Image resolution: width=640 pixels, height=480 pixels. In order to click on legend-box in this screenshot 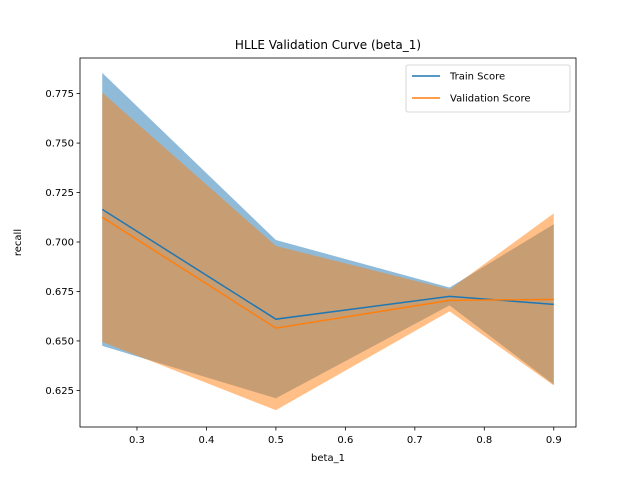, I will do `click(488, 88)`.